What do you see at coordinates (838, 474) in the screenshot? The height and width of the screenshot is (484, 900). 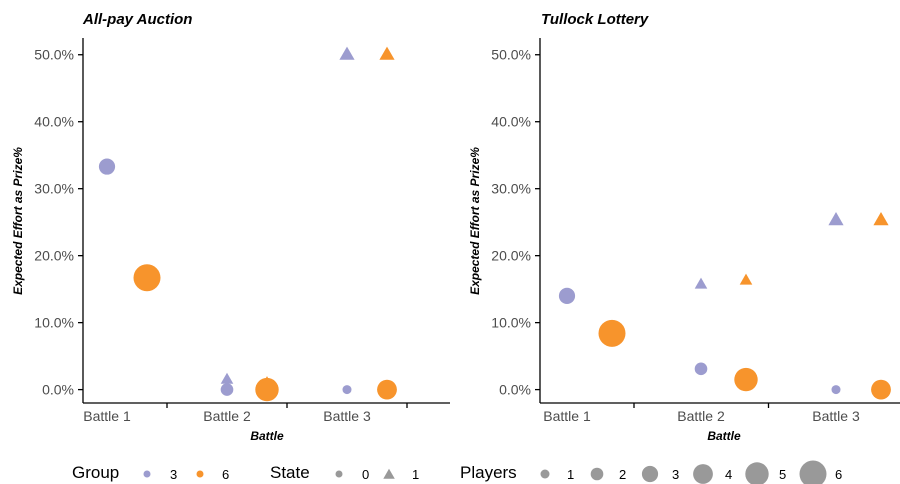 I see `legend-players-label: 6` at bounding box center [838, 474].